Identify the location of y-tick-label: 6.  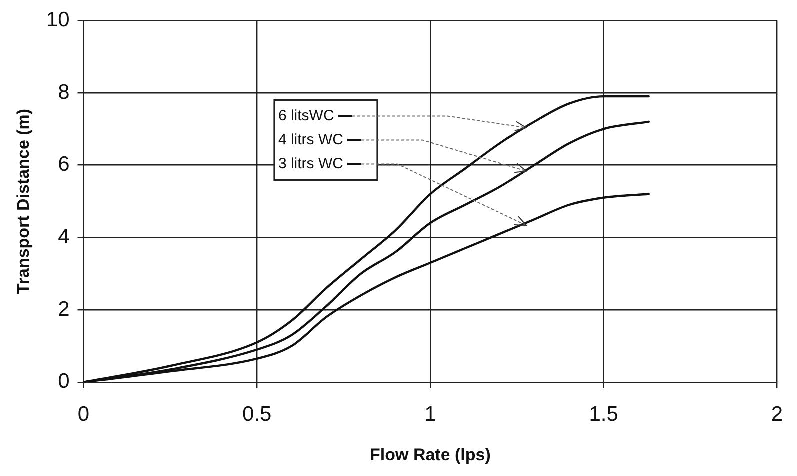
(64, 164).